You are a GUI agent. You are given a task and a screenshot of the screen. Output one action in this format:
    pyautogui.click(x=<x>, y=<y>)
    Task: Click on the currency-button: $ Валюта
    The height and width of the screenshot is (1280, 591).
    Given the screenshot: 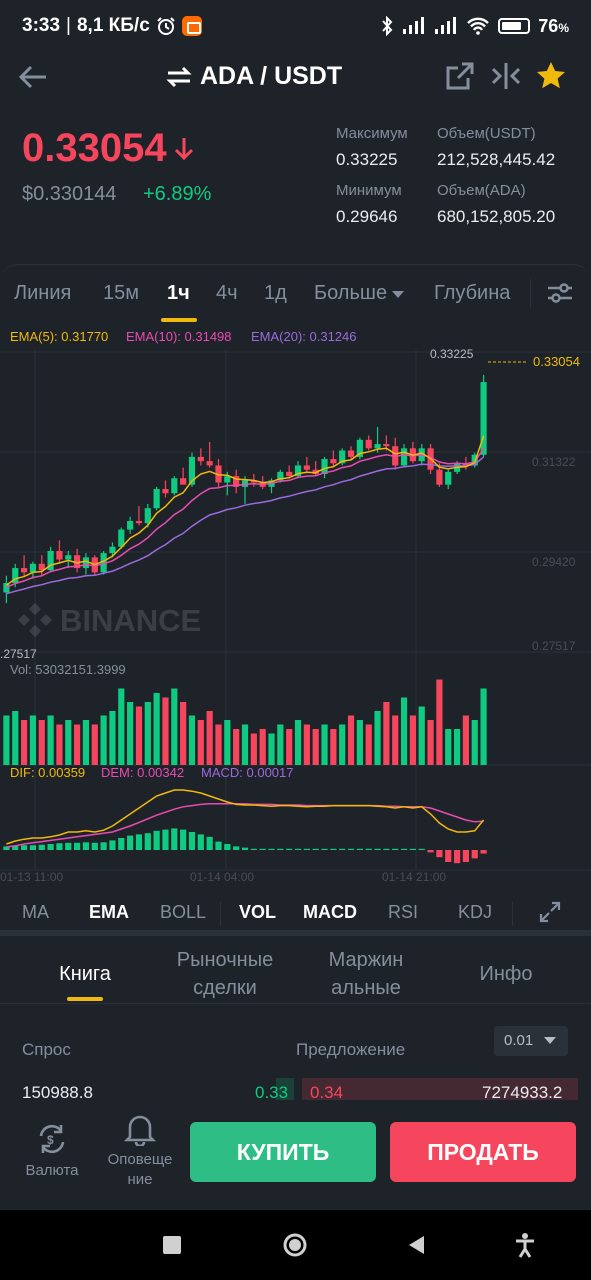 What is the action you would take?
    pyautogui.click(x=52, y=1150)
    